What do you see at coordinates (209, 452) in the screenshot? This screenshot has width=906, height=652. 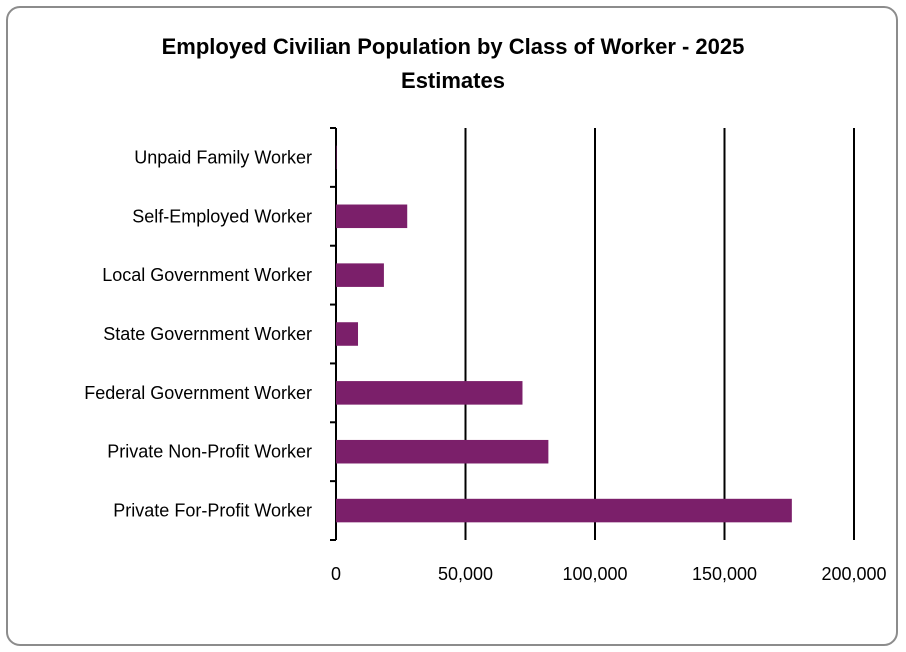 I see `category-label: Private Non-Profit Worker` at bounding box center [209, 452].